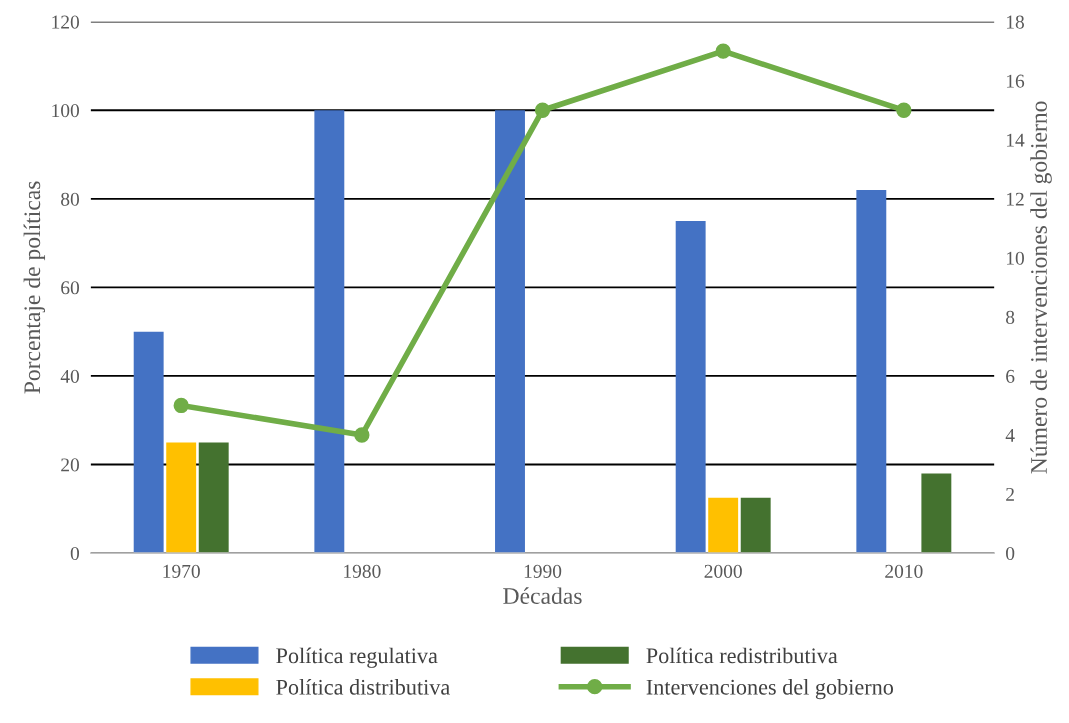 The image size is (1069, 723). Describe the element at coordinates (363, 687) in the screenshot. I see `legend-label: Política distributiva` at that location.